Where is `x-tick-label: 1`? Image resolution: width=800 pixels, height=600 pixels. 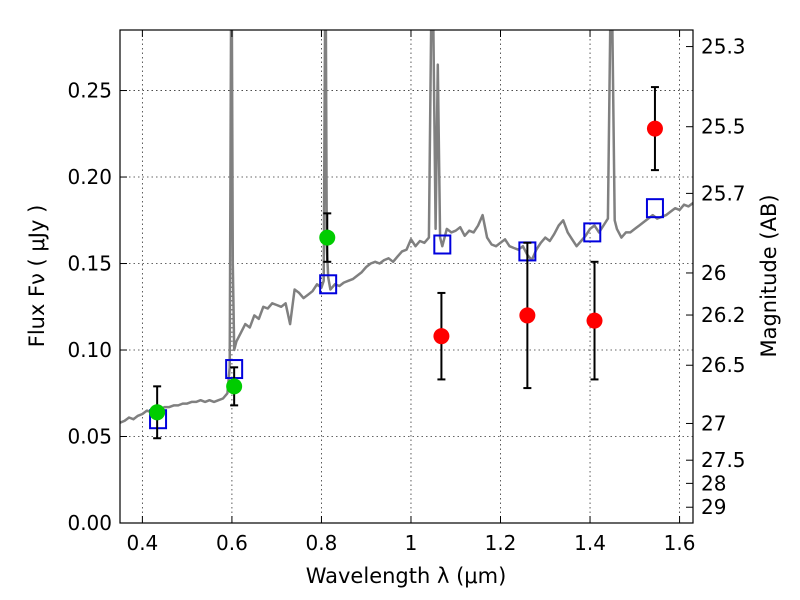 x-tick-label: 1 is located at coordinates (411, 543).